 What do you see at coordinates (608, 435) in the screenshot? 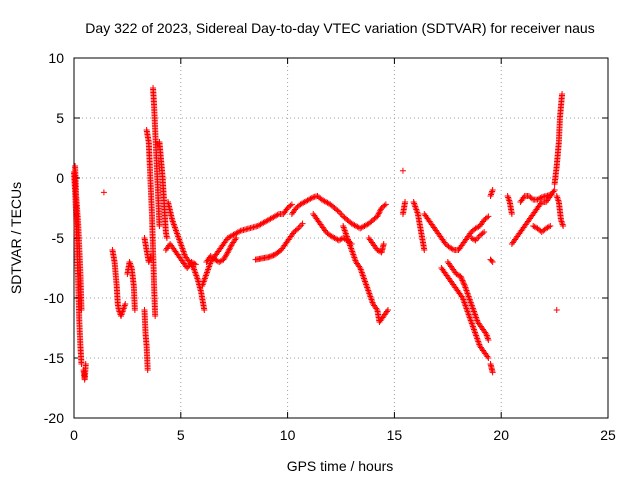
I see `x-tick-label: 25` at bounding box center [608, 435].